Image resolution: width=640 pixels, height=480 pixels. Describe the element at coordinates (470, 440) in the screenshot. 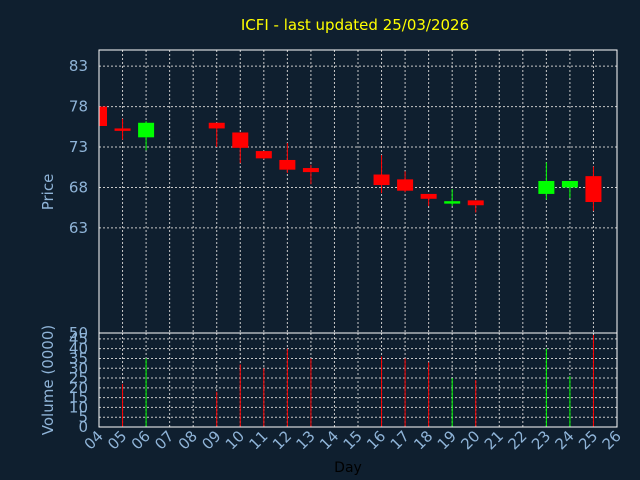

I see `x-tick: 20` at that location.